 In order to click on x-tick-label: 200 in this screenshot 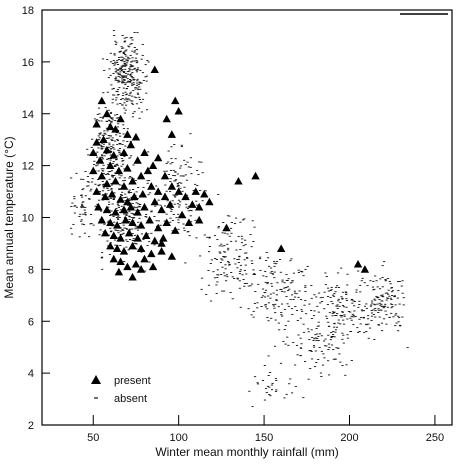, I will do `click(349, 438)`.